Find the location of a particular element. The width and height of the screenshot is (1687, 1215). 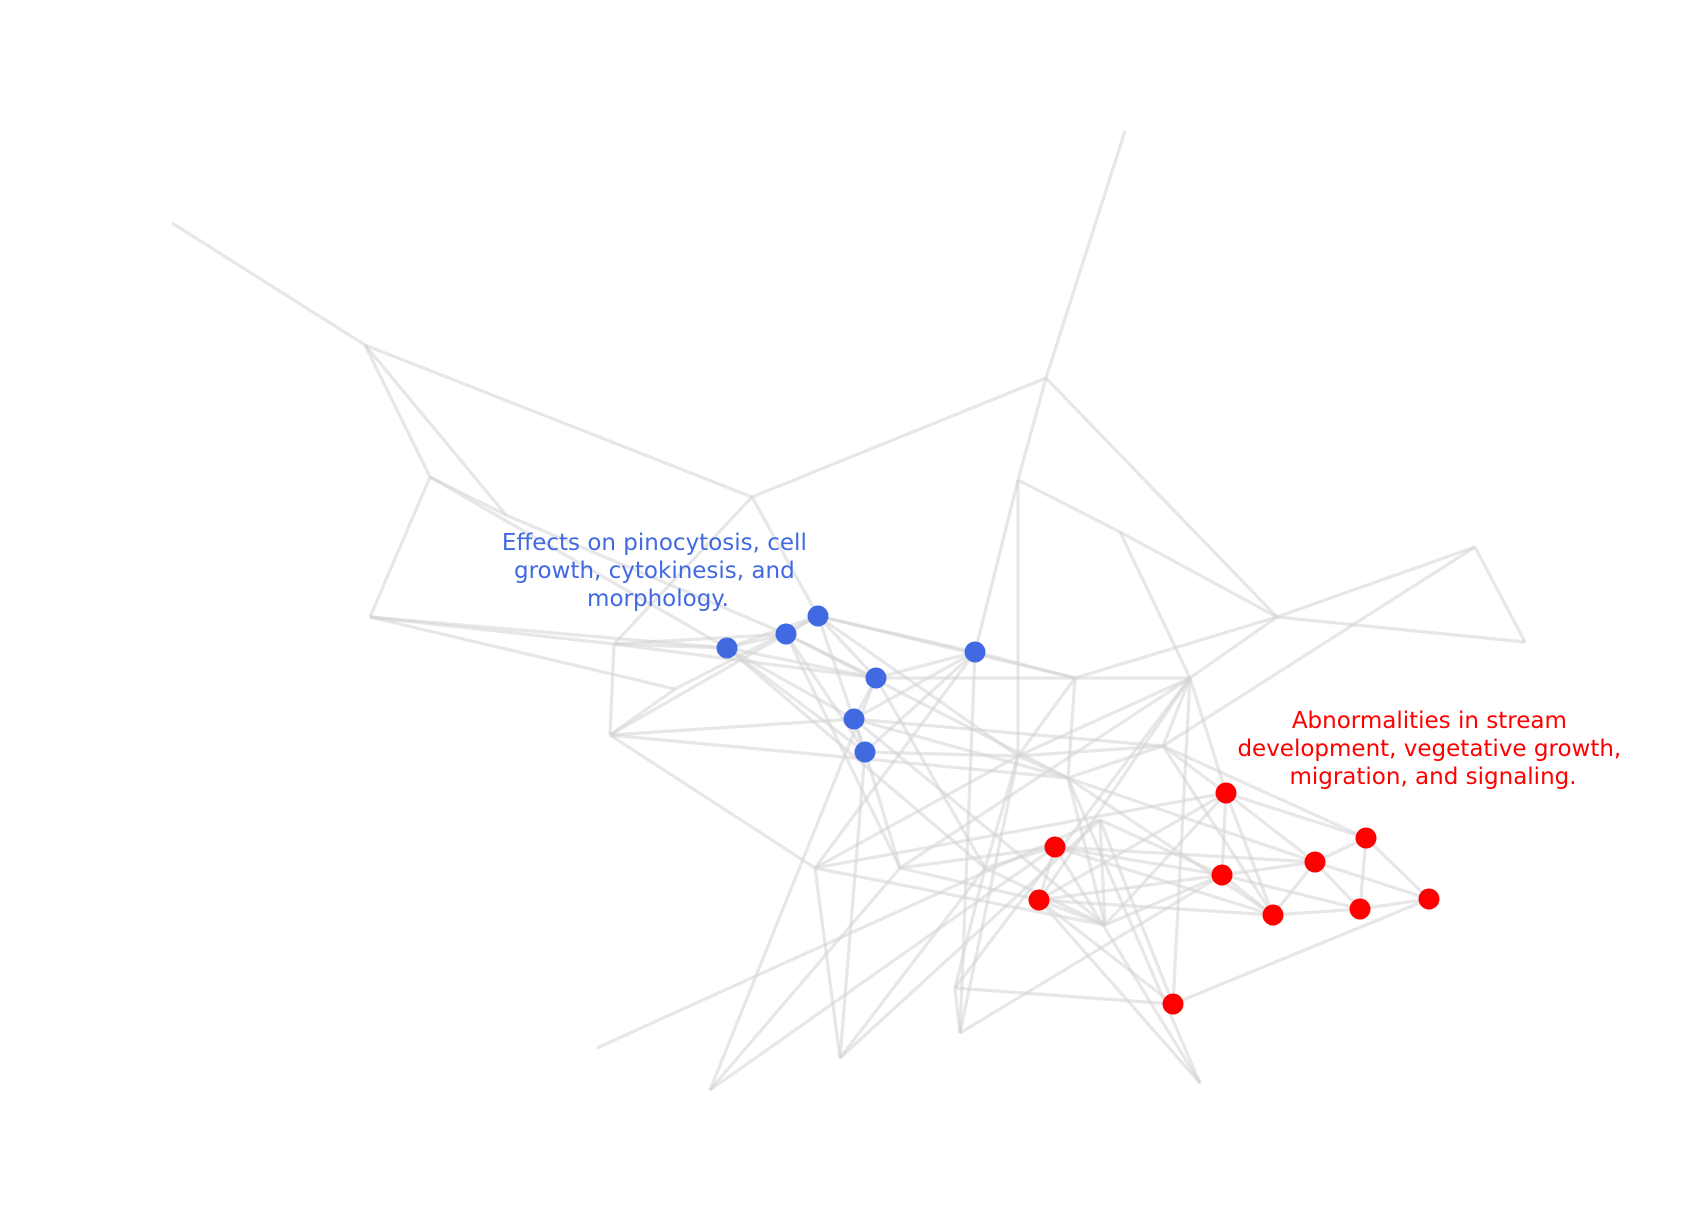

blue-label-line: growth, cytokinesis, and is located at coordinates (654, 571).